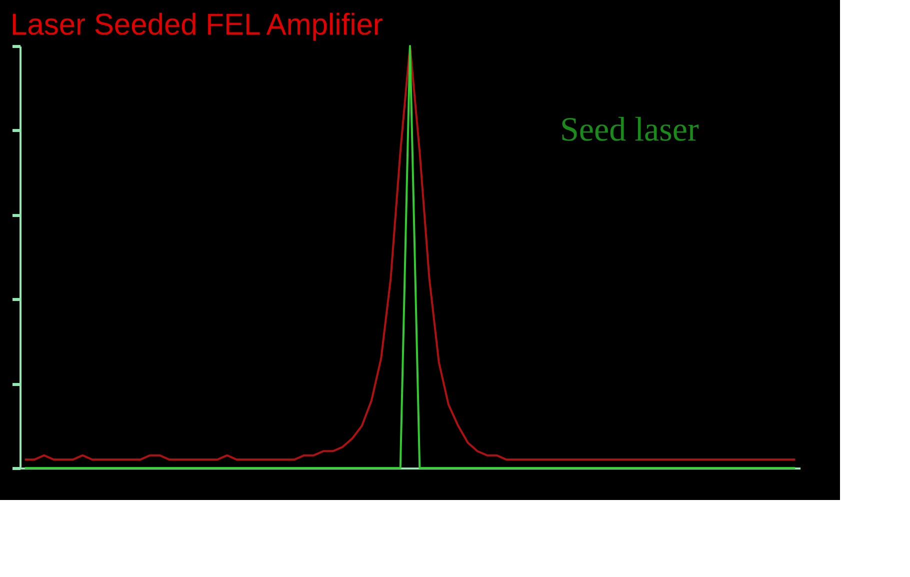 The height and width of the screenshot is (577, 910). I want to click on chart-title: Laser Seeded FEL Amplifier, so click(196, 25).